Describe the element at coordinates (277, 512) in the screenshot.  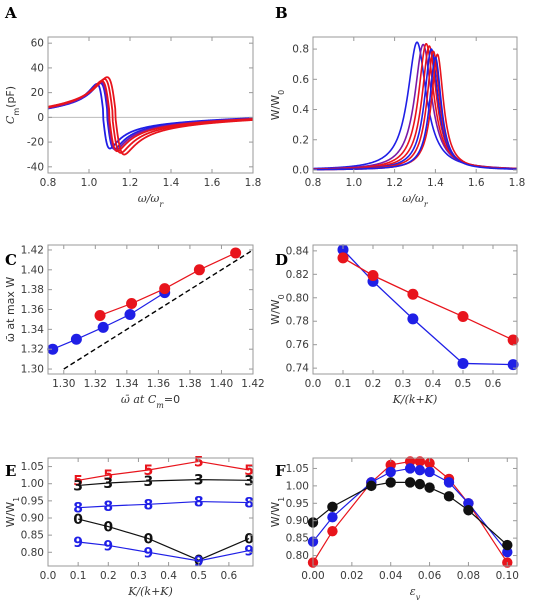
I see `y-axis-label: W/W1` at that location.